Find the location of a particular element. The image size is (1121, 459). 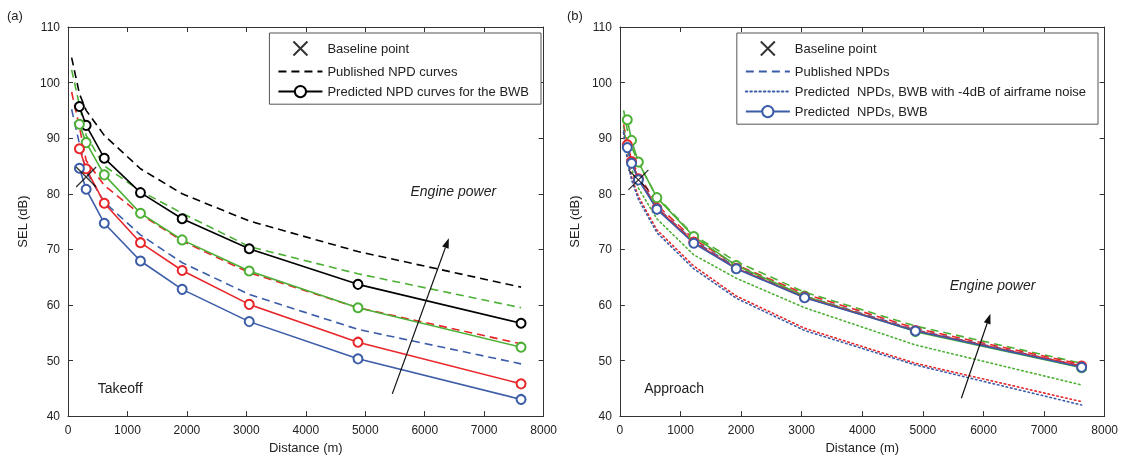

annotation: Takeoff is located at coordinates (120, 388).